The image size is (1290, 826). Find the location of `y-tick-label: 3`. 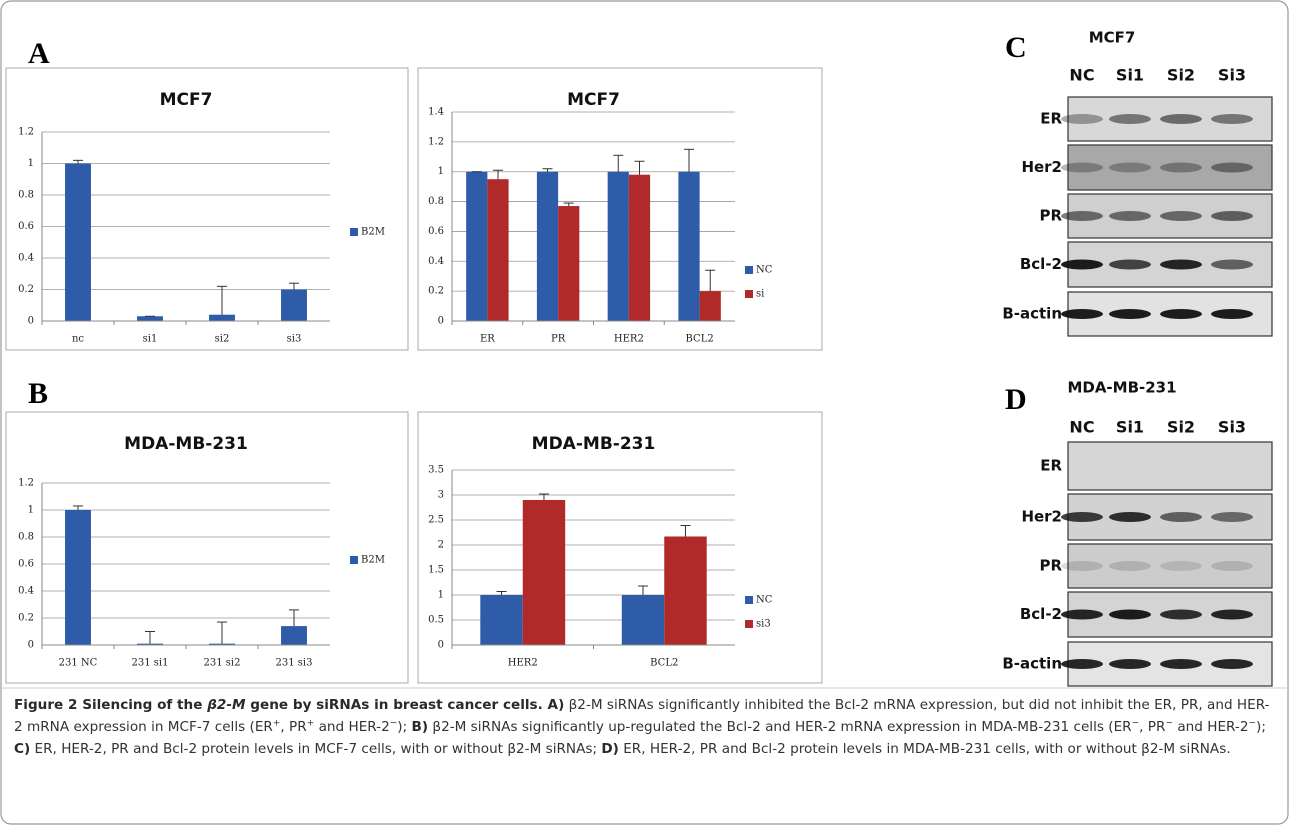

y-tick-label: 3 is located at coordinates (441, 495).